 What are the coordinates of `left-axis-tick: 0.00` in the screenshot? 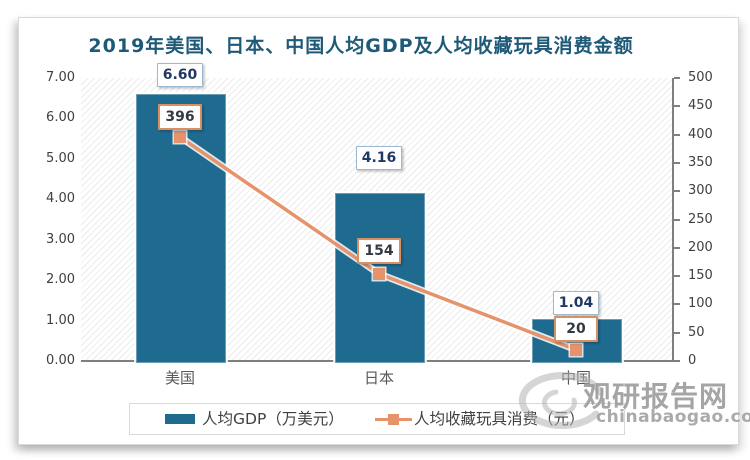 It's located at (60, 360).